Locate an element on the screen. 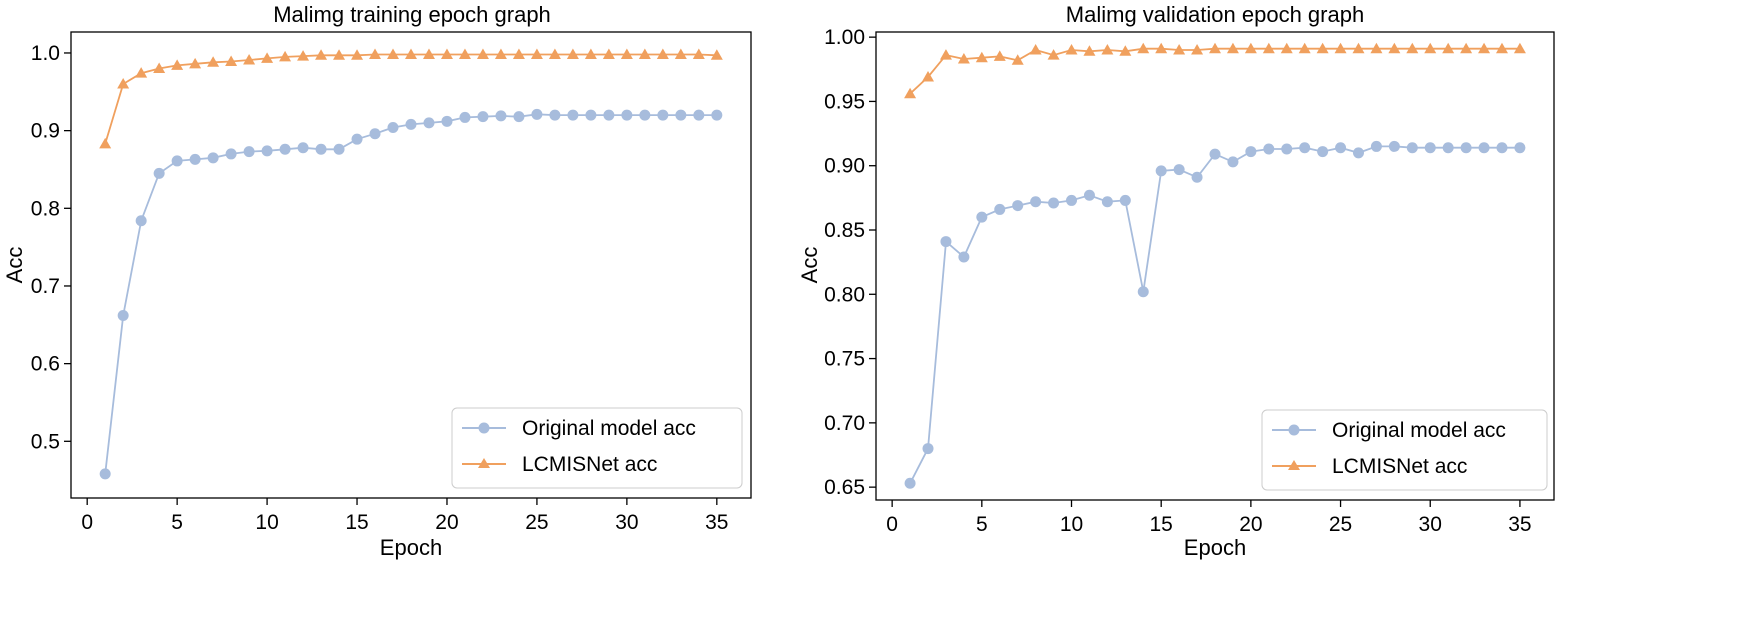 The image size is (1754, 630). y-axis-ticks: 0.5 0.6 0.7 0.8 0.9 1.0 is located at coordinates (51, 247).